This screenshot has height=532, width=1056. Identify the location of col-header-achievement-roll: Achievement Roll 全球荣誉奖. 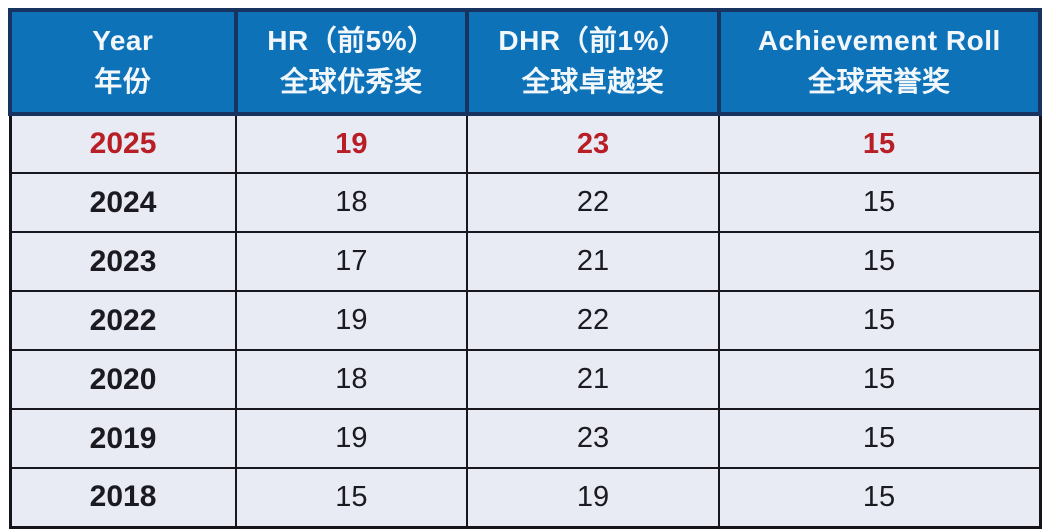
(879, 62).